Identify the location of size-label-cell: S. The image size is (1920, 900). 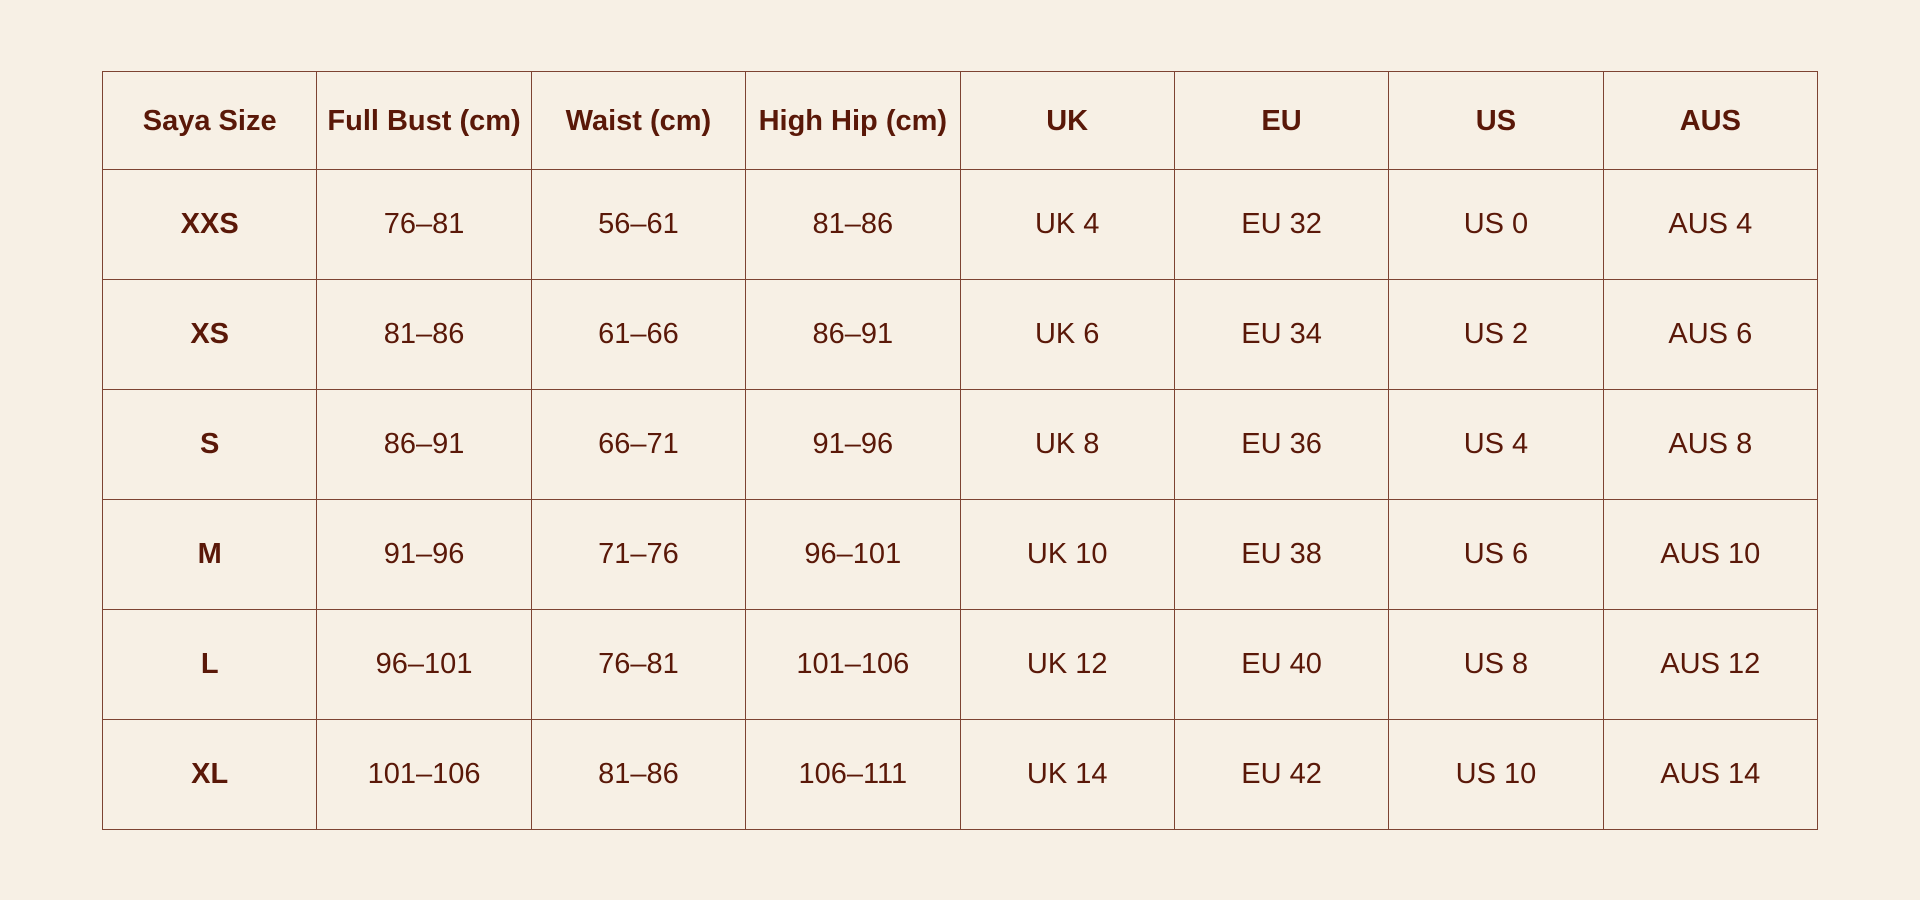
(209, 444).